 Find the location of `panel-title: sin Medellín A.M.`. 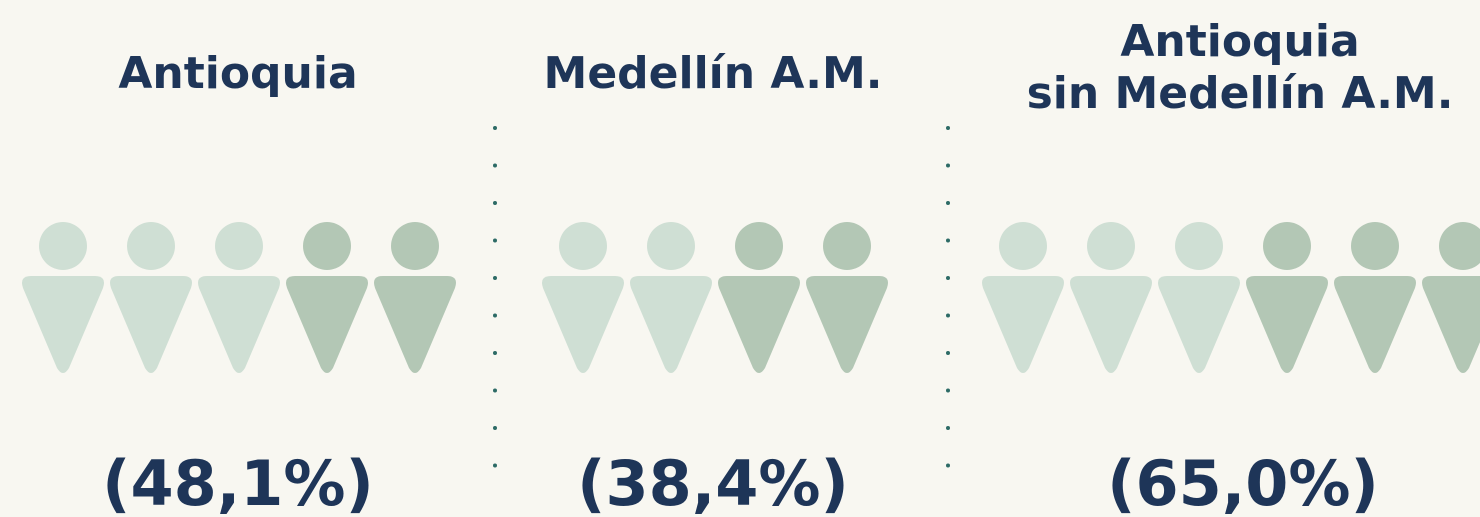

panel-title: sin Medellín A.M. is located at coordinates (1240, 93).